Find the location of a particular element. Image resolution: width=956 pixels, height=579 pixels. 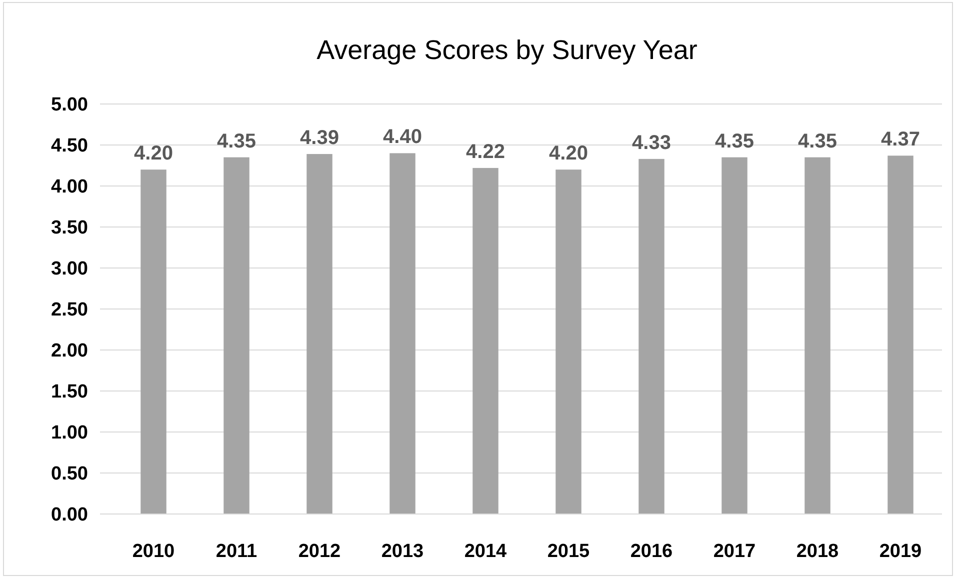

y-tick-label: 3.50 is located at coordinates (69, 228).